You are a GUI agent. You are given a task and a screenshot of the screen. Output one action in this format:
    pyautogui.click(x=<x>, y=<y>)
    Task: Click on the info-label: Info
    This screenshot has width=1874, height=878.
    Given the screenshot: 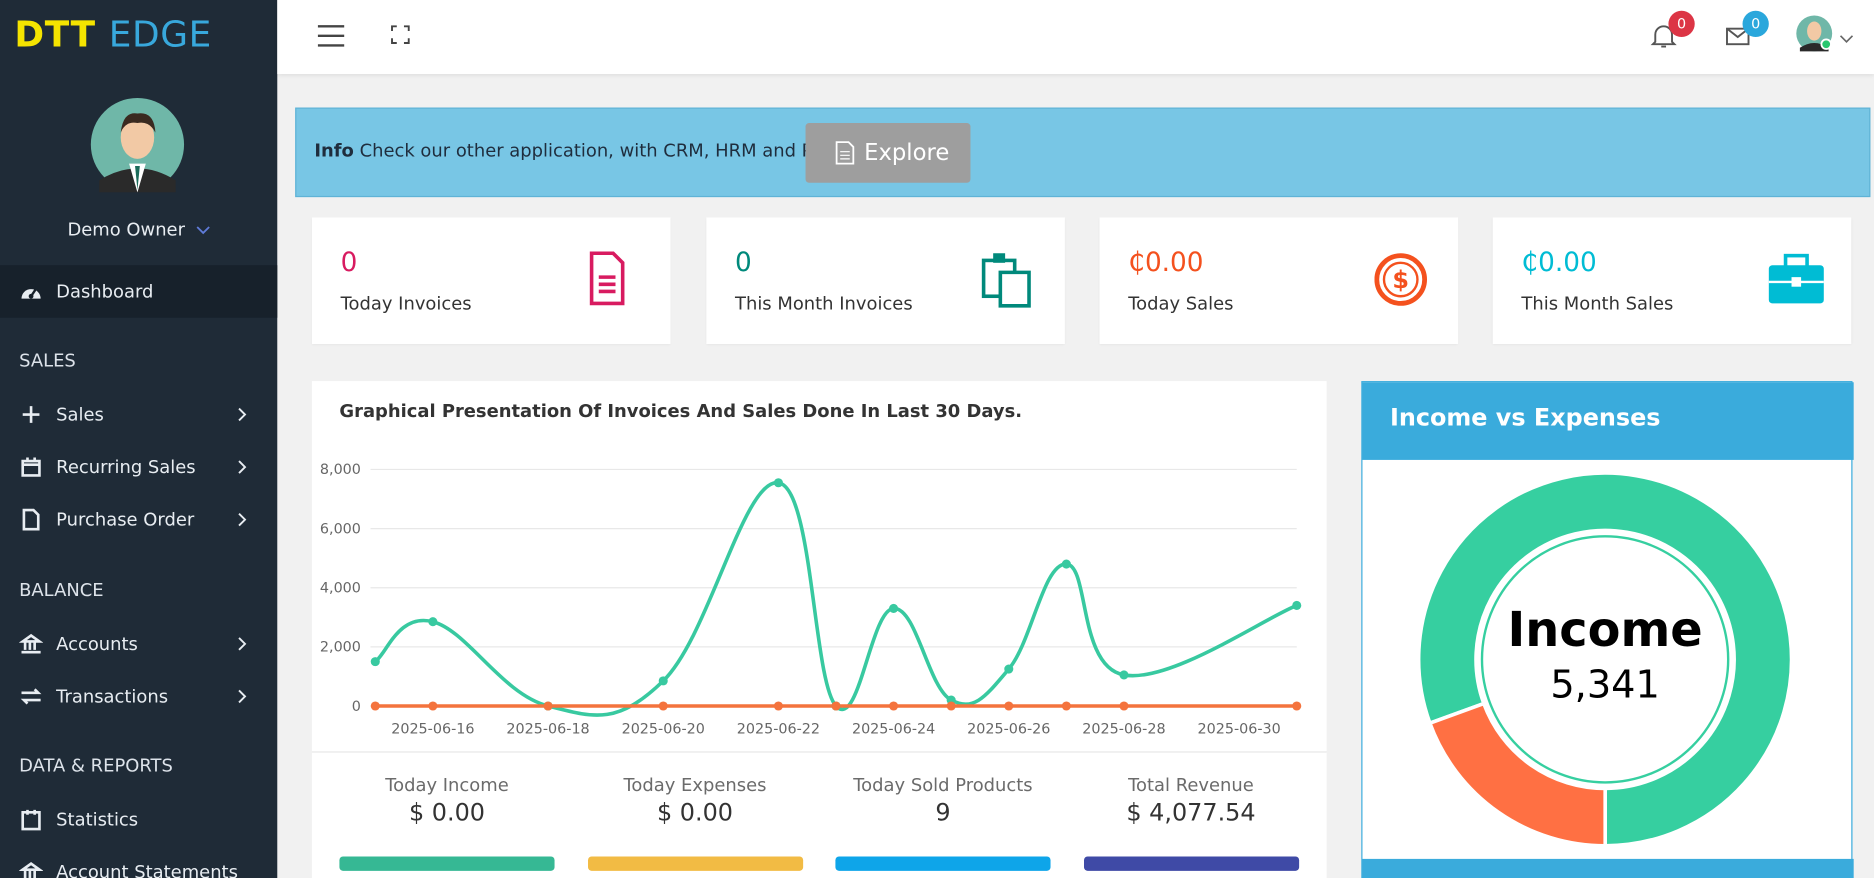 What is the action you would take?
    pyautogui.click(x=334, y=150)
    